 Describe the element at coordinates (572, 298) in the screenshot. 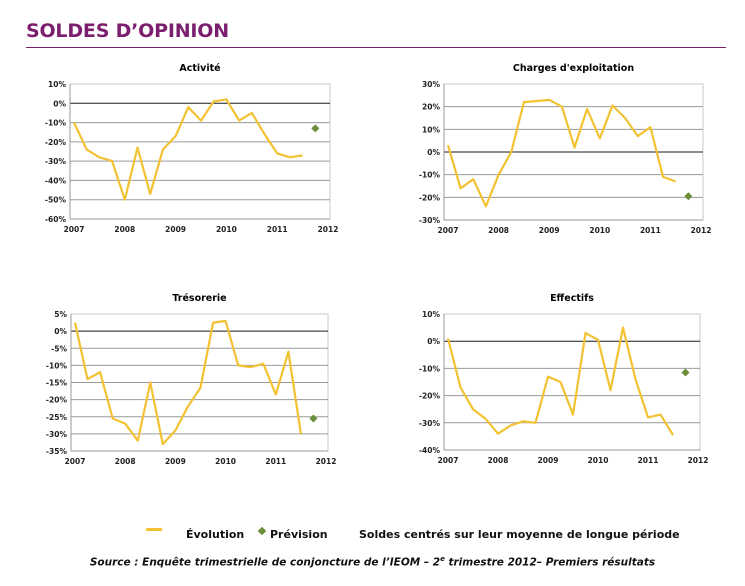

I see `chart-title: Effectifs` at that location.